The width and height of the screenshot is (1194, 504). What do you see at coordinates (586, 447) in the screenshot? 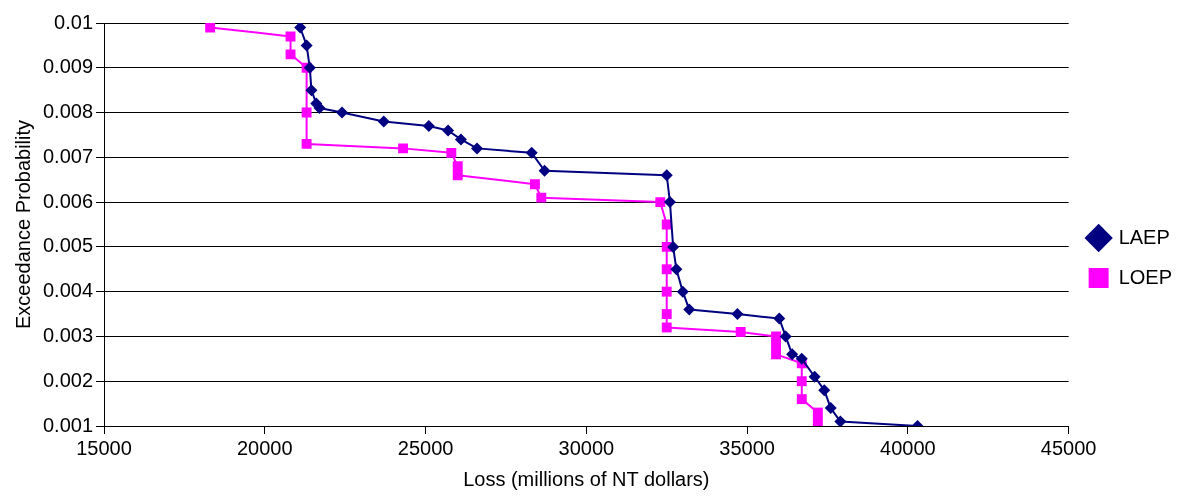
I see `x-tick-label: 30000` at bounding box center [586, 447].